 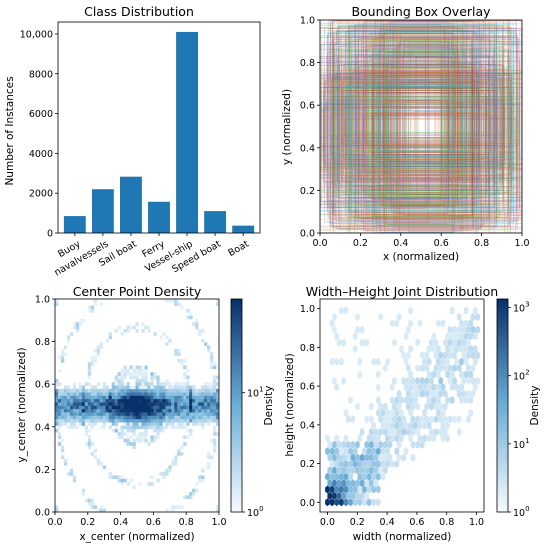 What do you see at coordinates (502, 405) in the screenshot?
I see `colorbar-gradient` at bounding box center [502, 405].